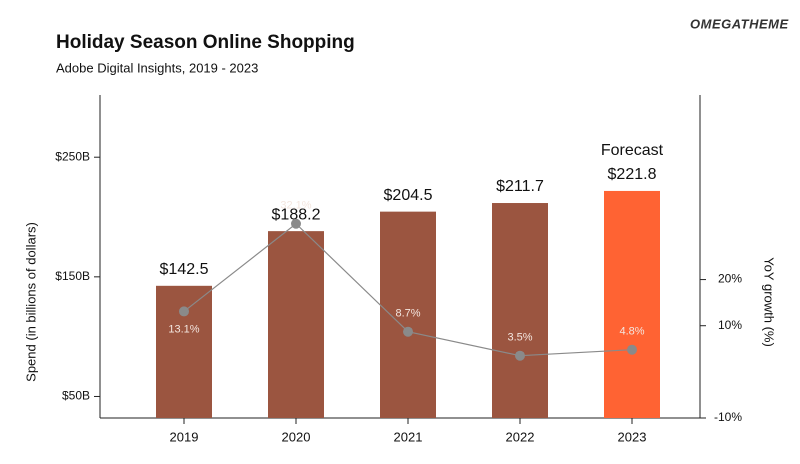  I want to click on y2-tick-label: 10%, so click(730, 325).